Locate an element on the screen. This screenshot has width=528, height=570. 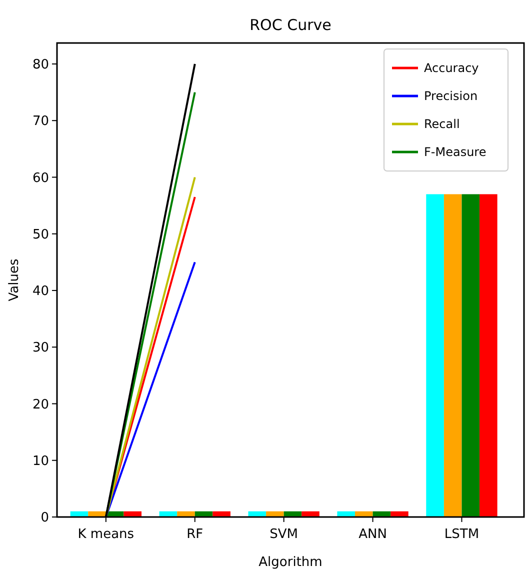
y-tick-label: 10 is located at coordinates (40, 461).